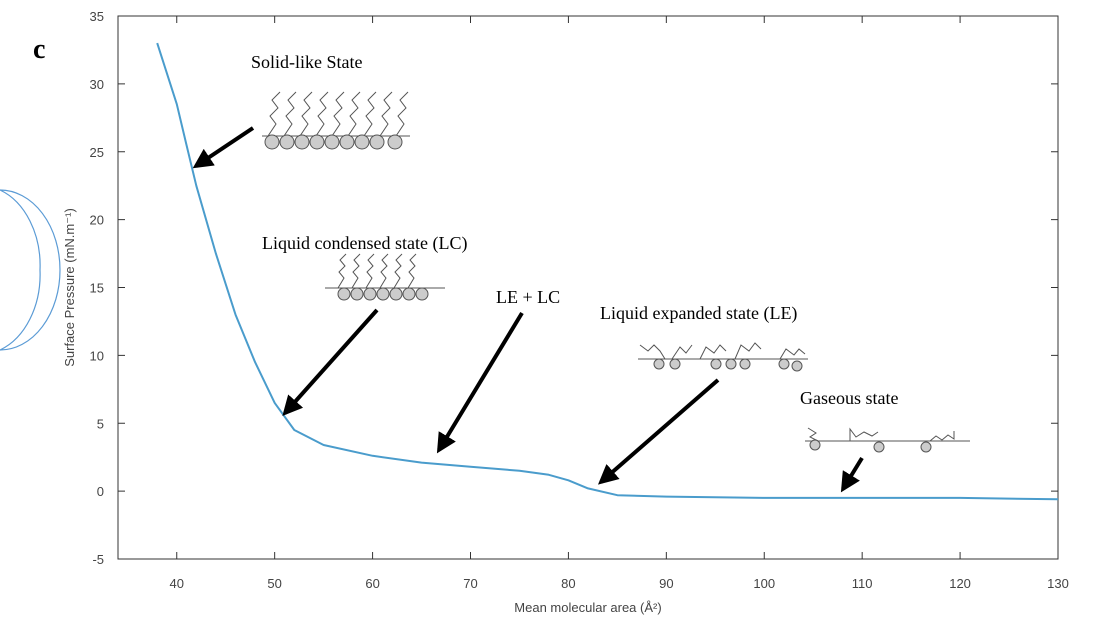 The image size is (1095, 628). What do you see at coordinates (30, 270) in the screenshot?
I see `decor-arc` at bounding box center [30, 270].